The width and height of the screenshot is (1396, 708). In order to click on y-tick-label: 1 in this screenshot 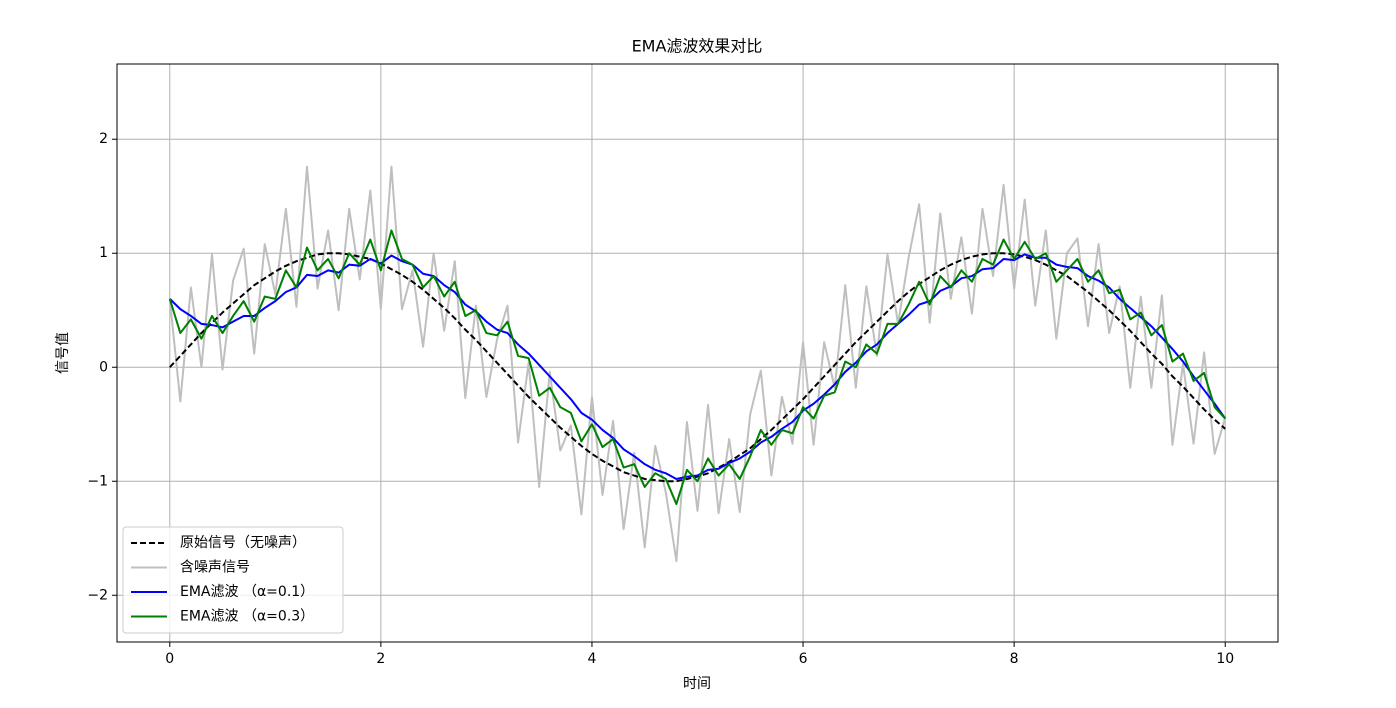, I will do `click(103, 253)`.